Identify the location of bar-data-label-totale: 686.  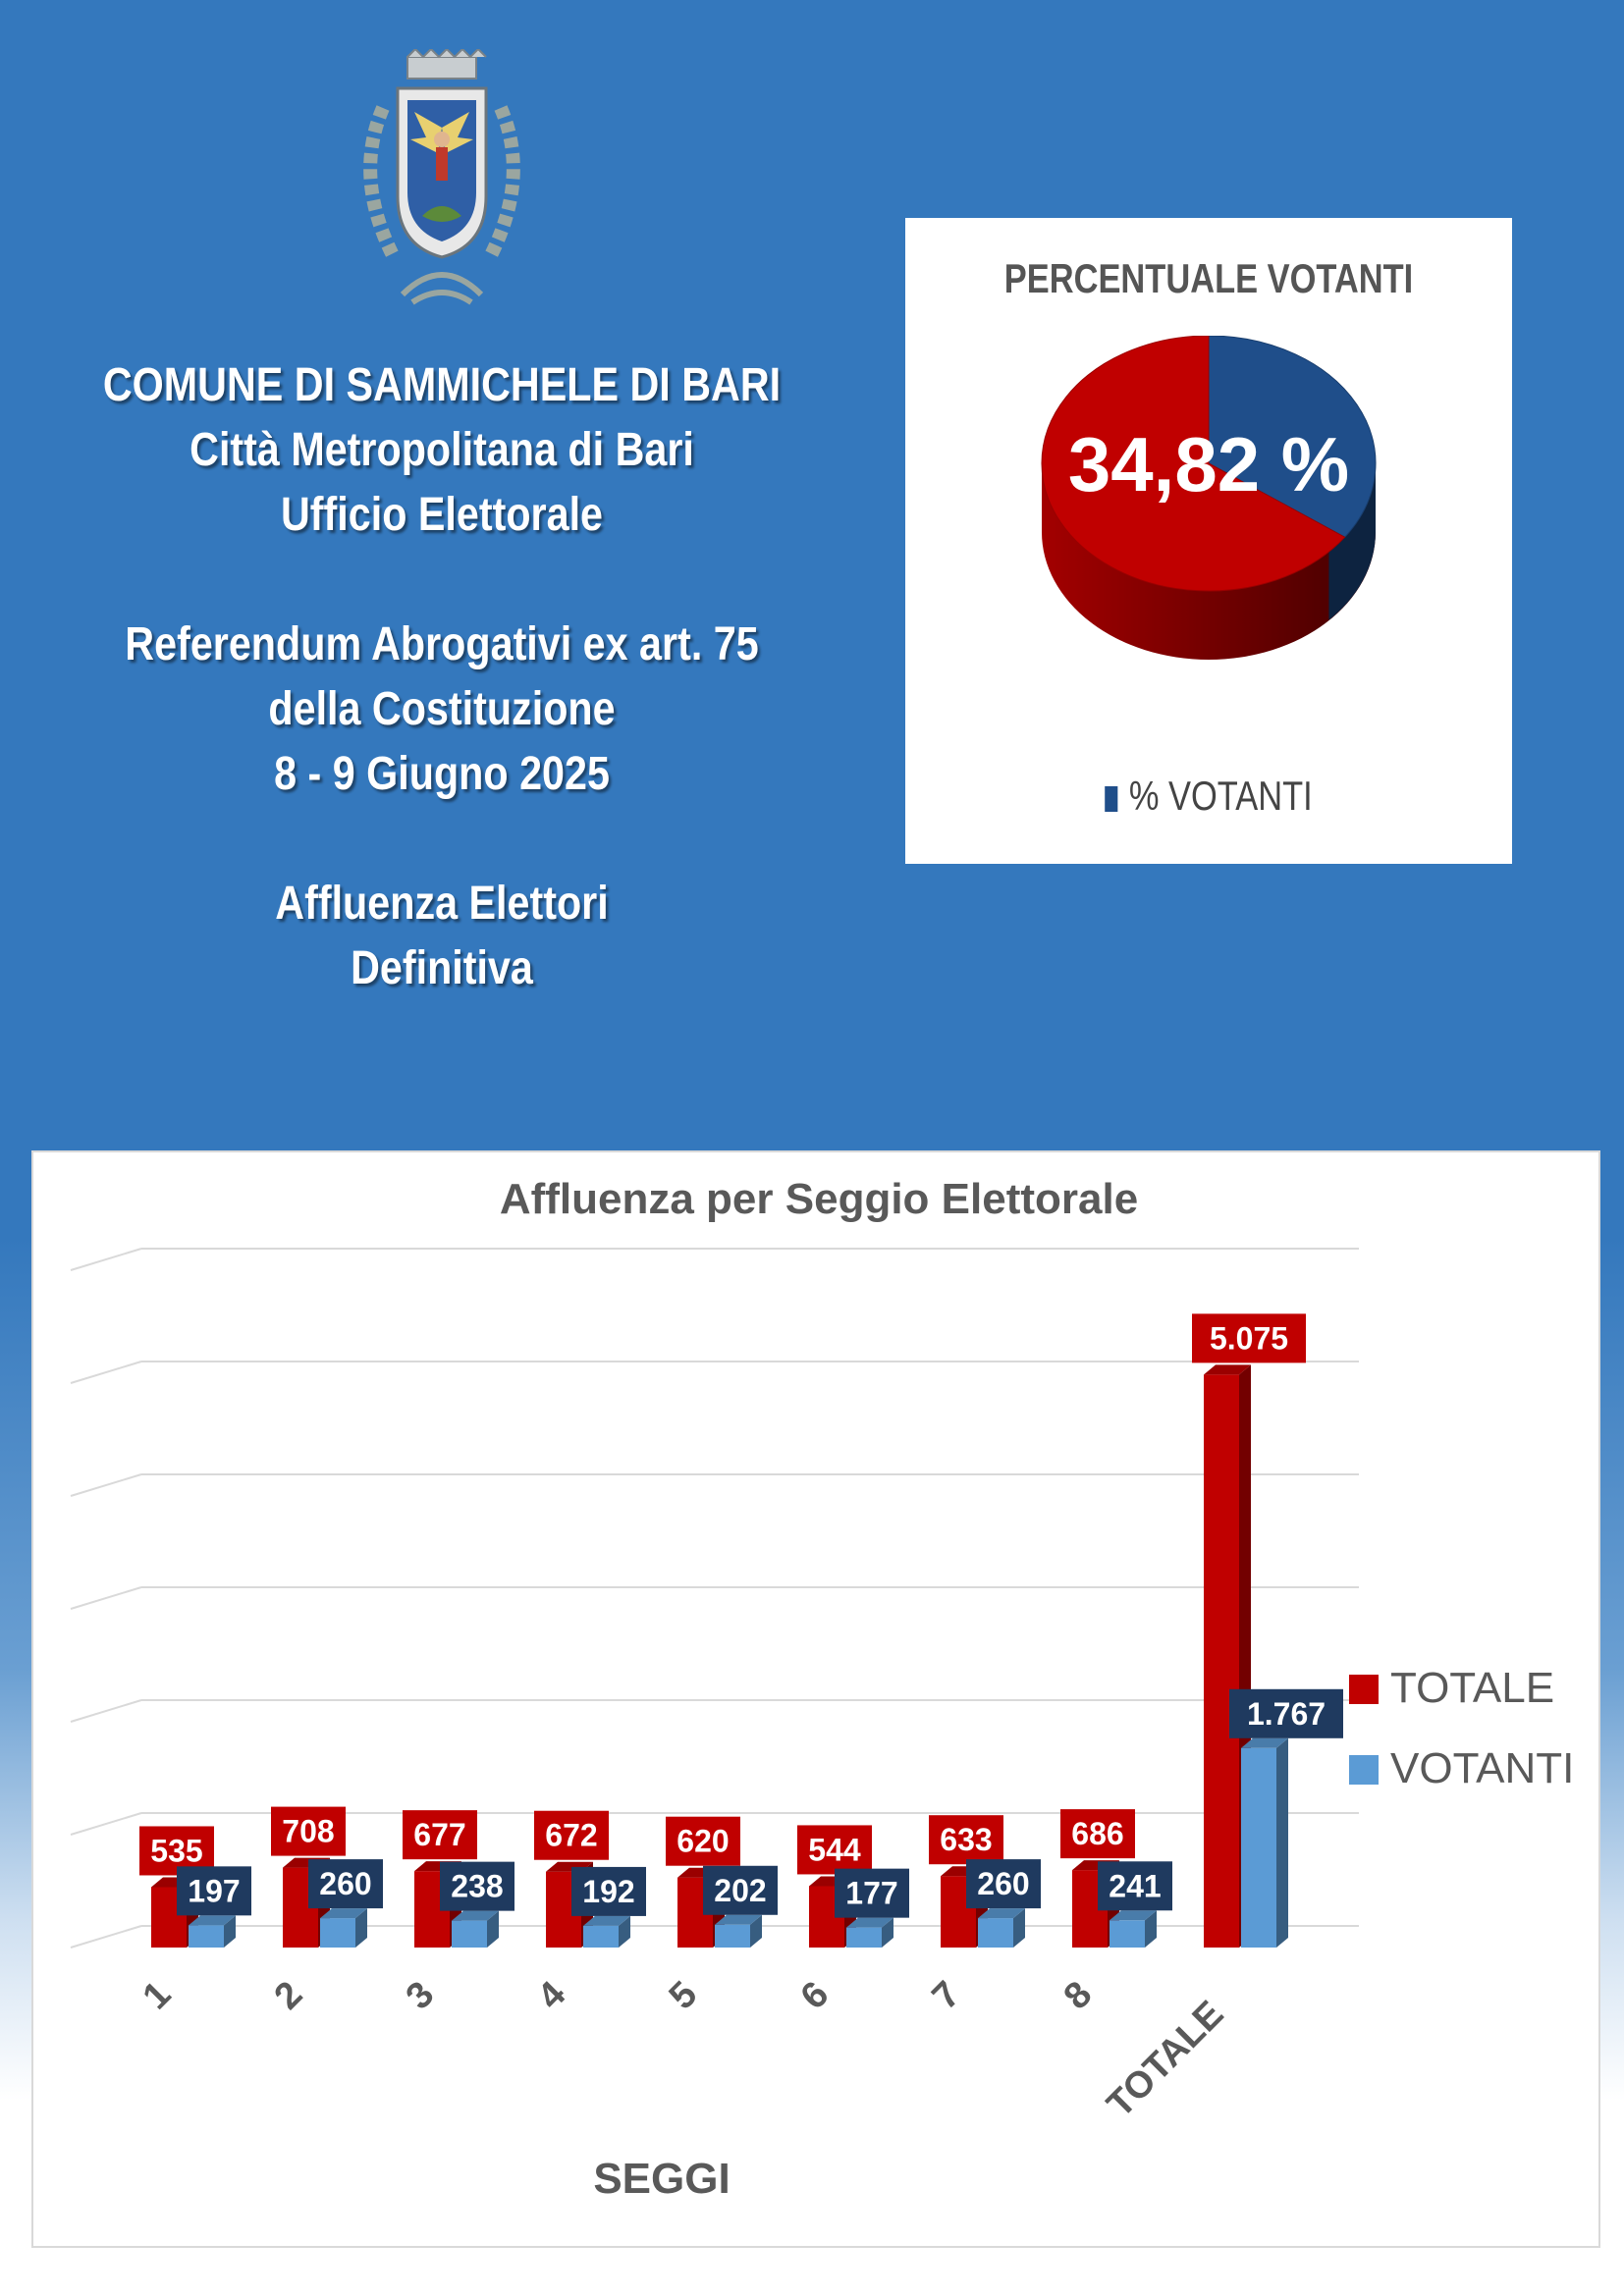
(1097, 1834).